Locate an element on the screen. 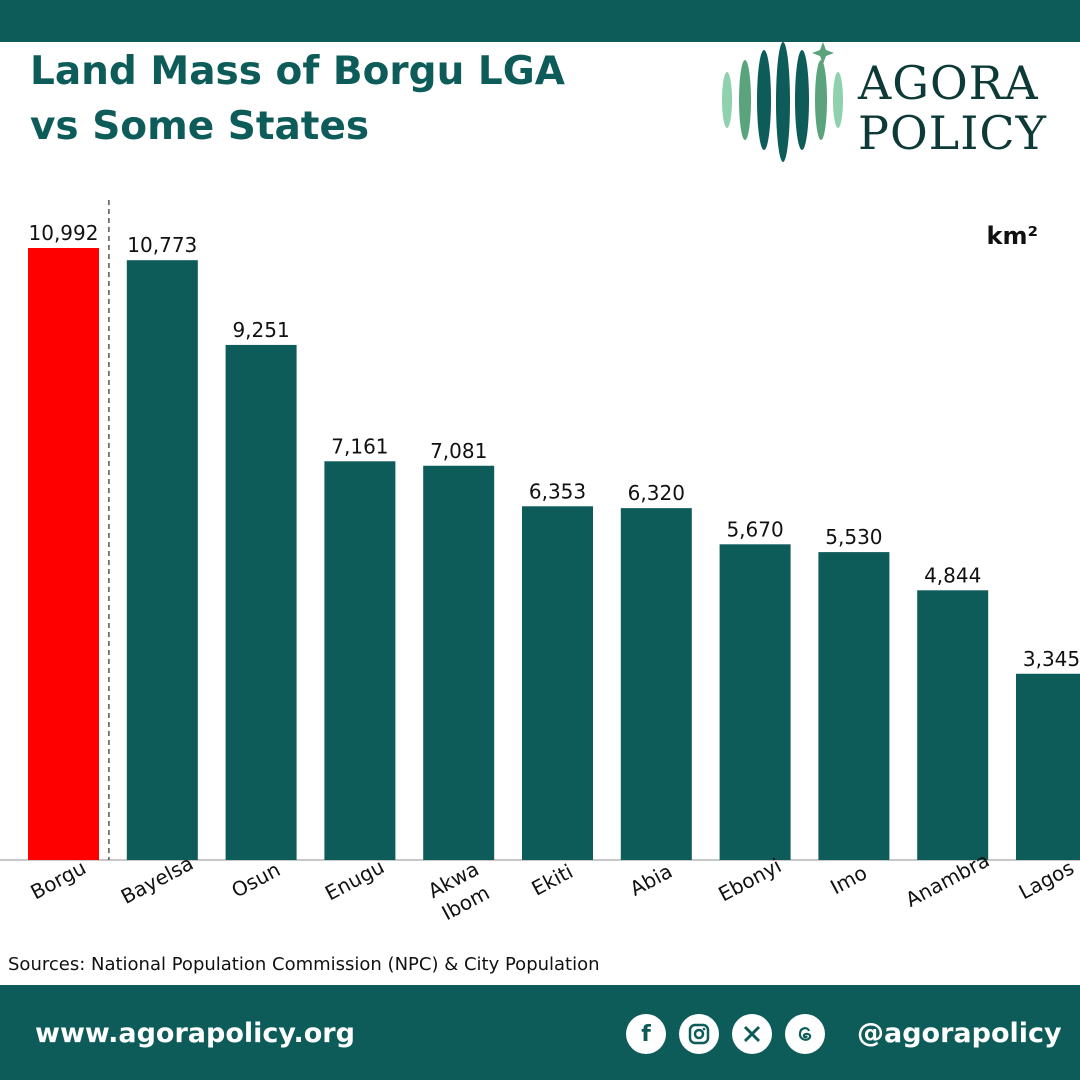  unit-text: km² is located at coordinates (1012, 236).